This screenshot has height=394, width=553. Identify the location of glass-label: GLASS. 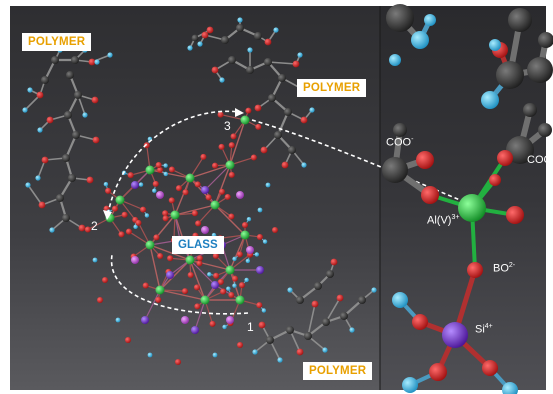
(198, 245).